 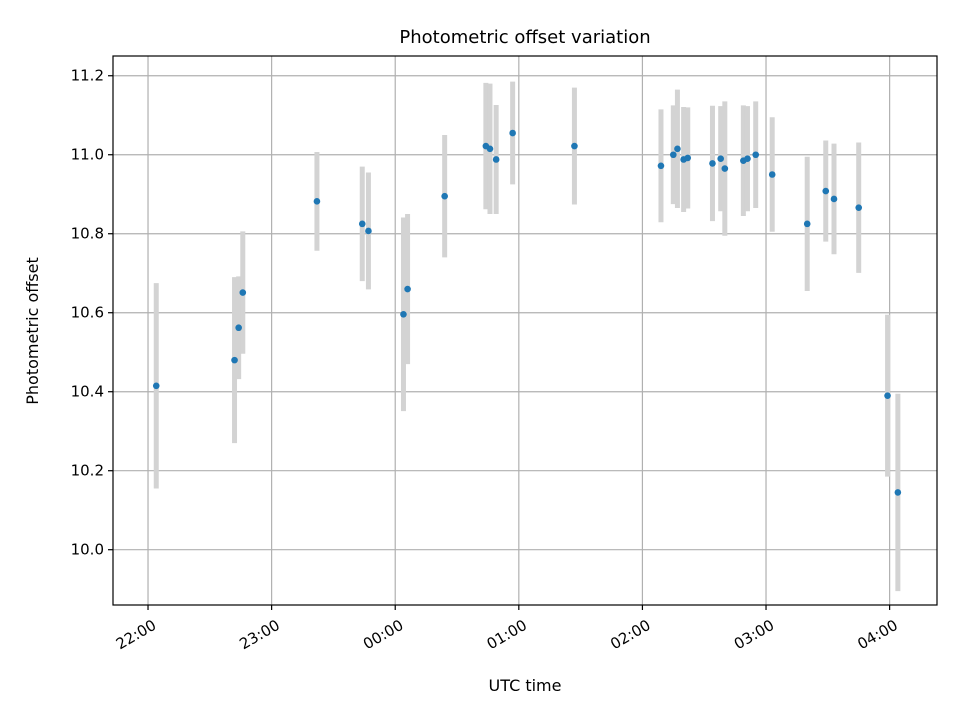 I want to click on x-axis-title: UTC time, so click(x=525, y=685).